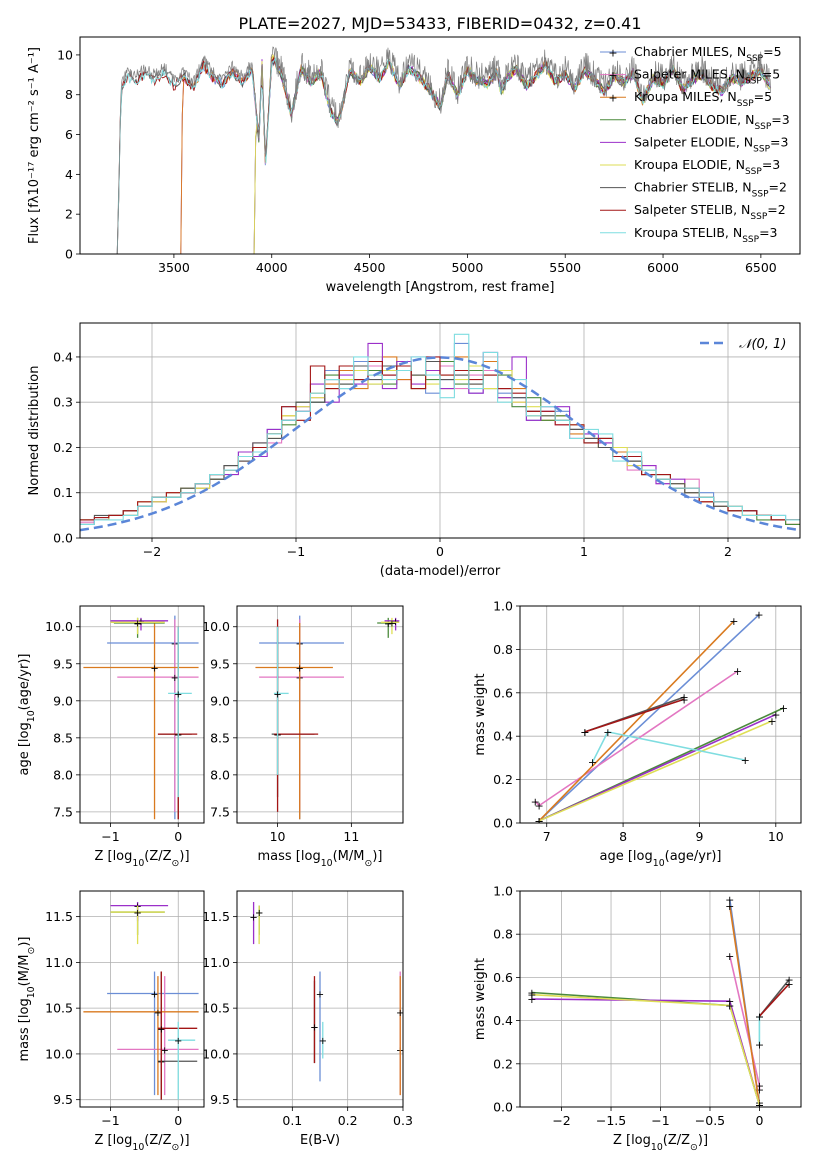 The width and height of the screenshot is (819, 1170). What do you see at coordinates (706, 235) in the screenshot?
I see `legend-label: Kroupa STELIB, NSSP=3` at bounding box center [706, 235].